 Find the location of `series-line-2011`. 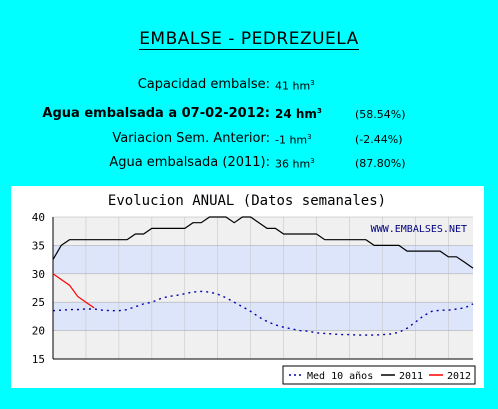

series-line-2011 is located at coordinates (263, 242).